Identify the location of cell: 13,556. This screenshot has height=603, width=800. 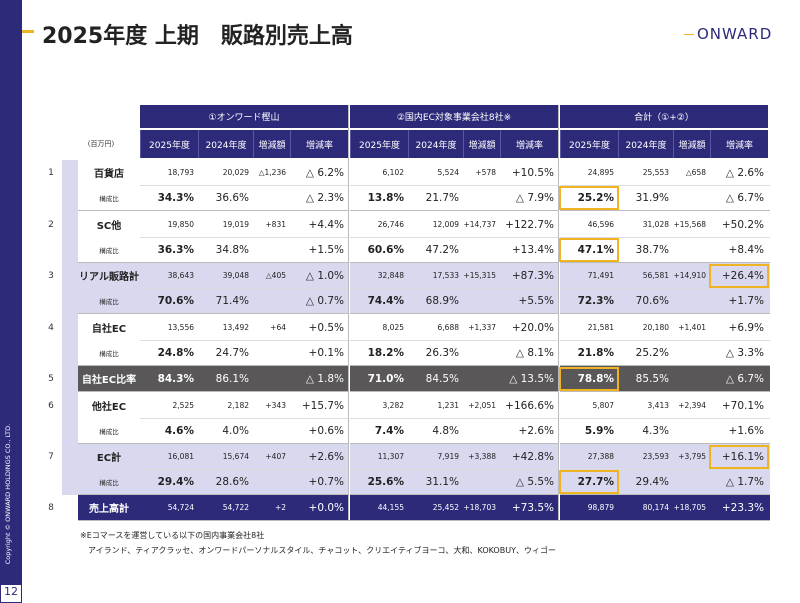
(180, 327).